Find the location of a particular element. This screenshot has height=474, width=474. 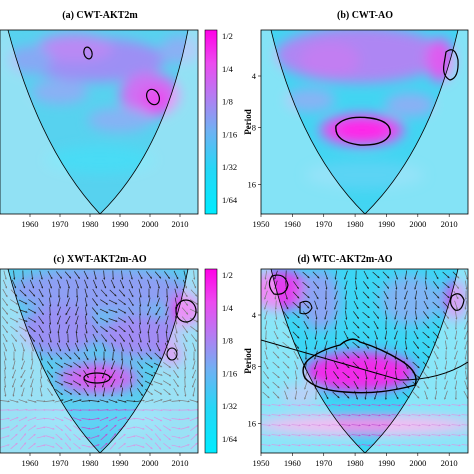

panel-b-x-axis: 1950 1960 1970 1980 1990 2000 2010 is located at coordinates (355, 221).